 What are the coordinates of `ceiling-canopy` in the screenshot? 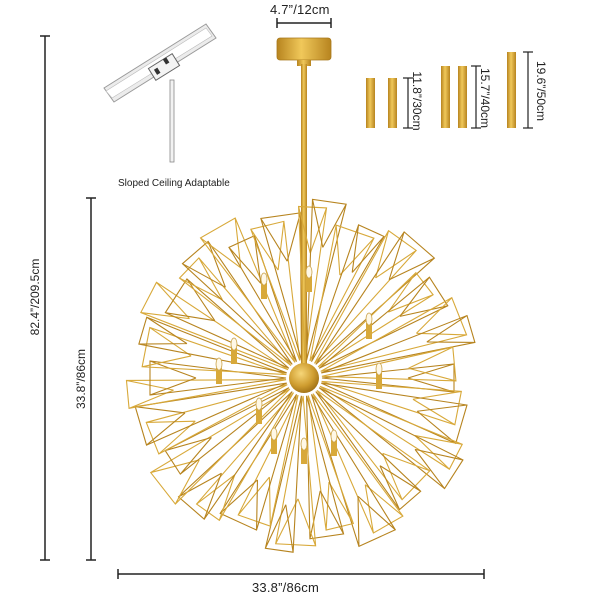 It's located at (304, 51).